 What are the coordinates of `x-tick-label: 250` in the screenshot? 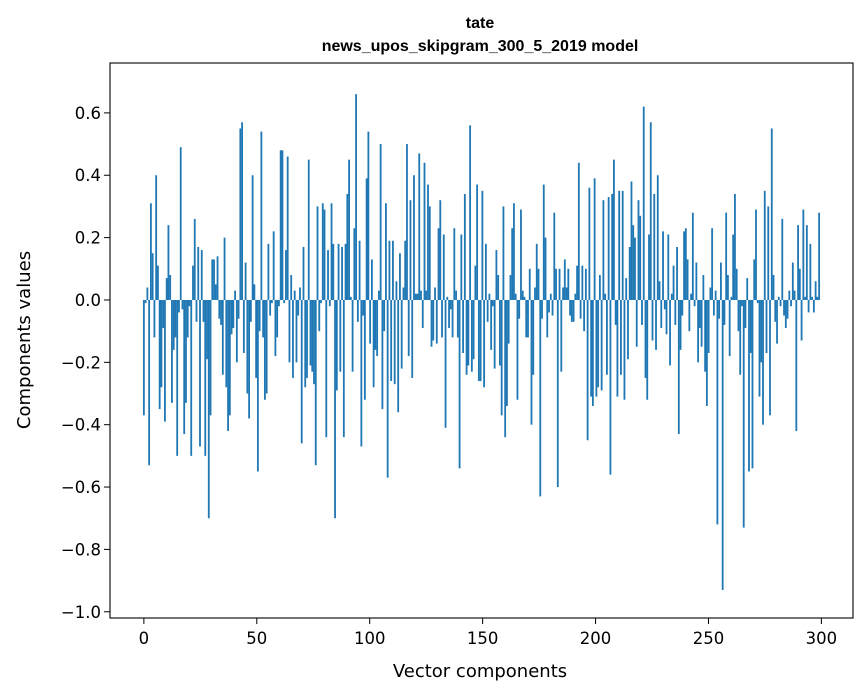 It's located at (709, 638).